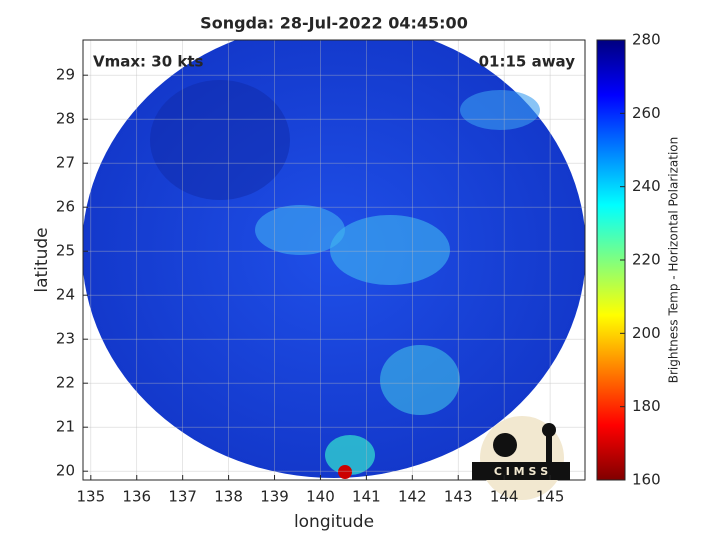 This screenshot has width=720, height=540. I want to click on x-tick-label: 137, so click(182, 497).